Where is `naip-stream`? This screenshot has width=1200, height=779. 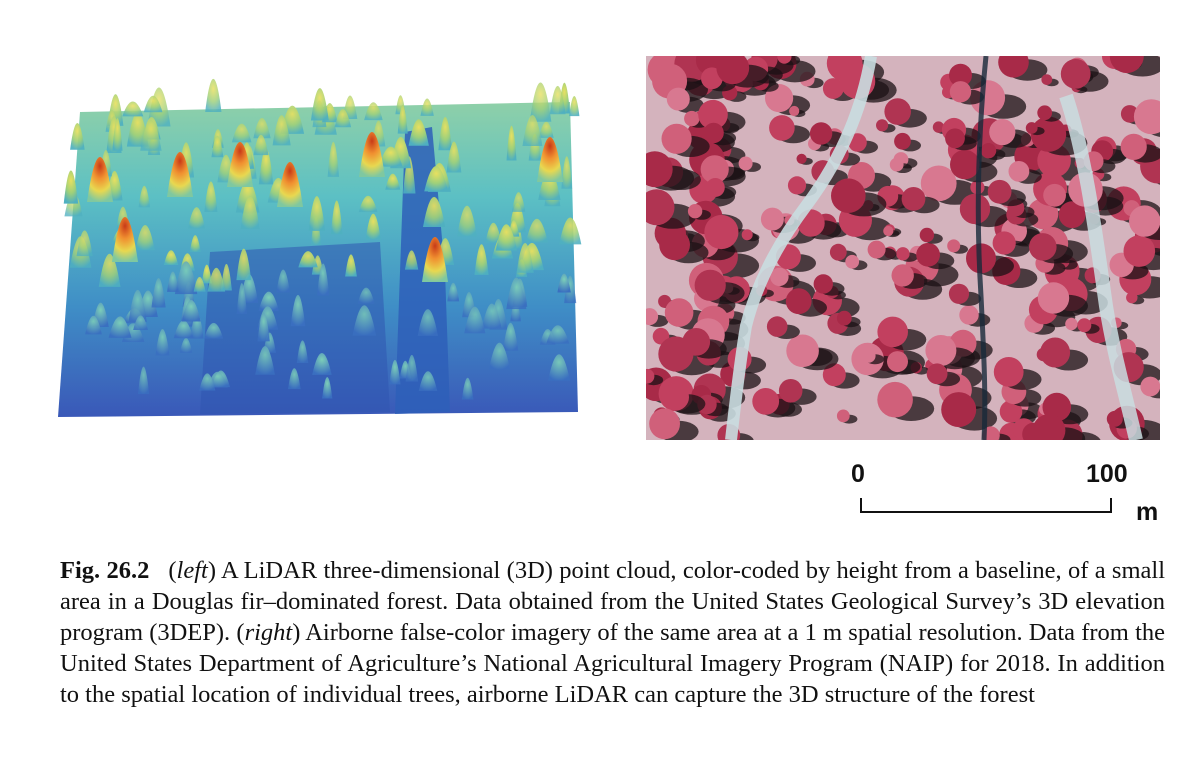 naip-stream is located at coordinates (982, 248).